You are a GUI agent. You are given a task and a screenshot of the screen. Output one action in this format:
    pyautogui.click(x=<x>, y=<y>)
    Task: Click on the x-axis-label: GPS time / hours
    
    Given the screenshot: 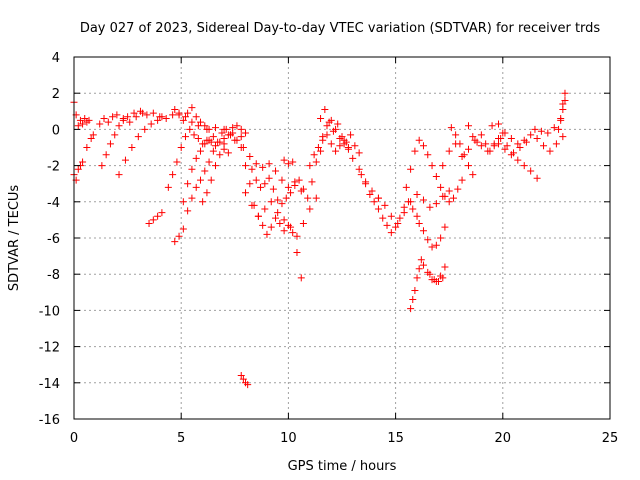 What is the action you would take?
    pyautogui.click(x=342, y=466)
    